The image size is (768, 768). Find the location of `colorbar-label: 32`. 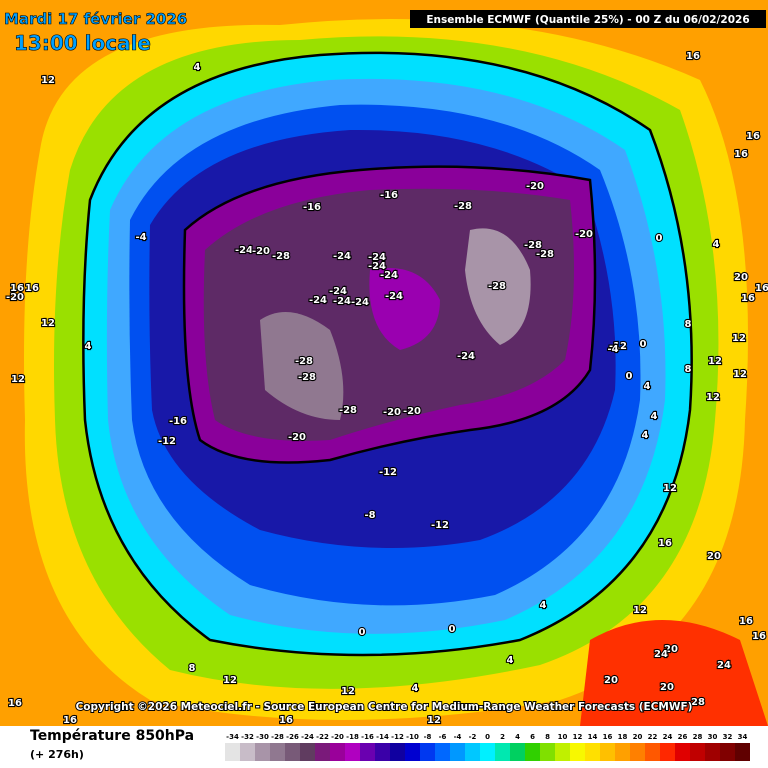

colorbar-label: 32 is located at coordinates (728, 737).